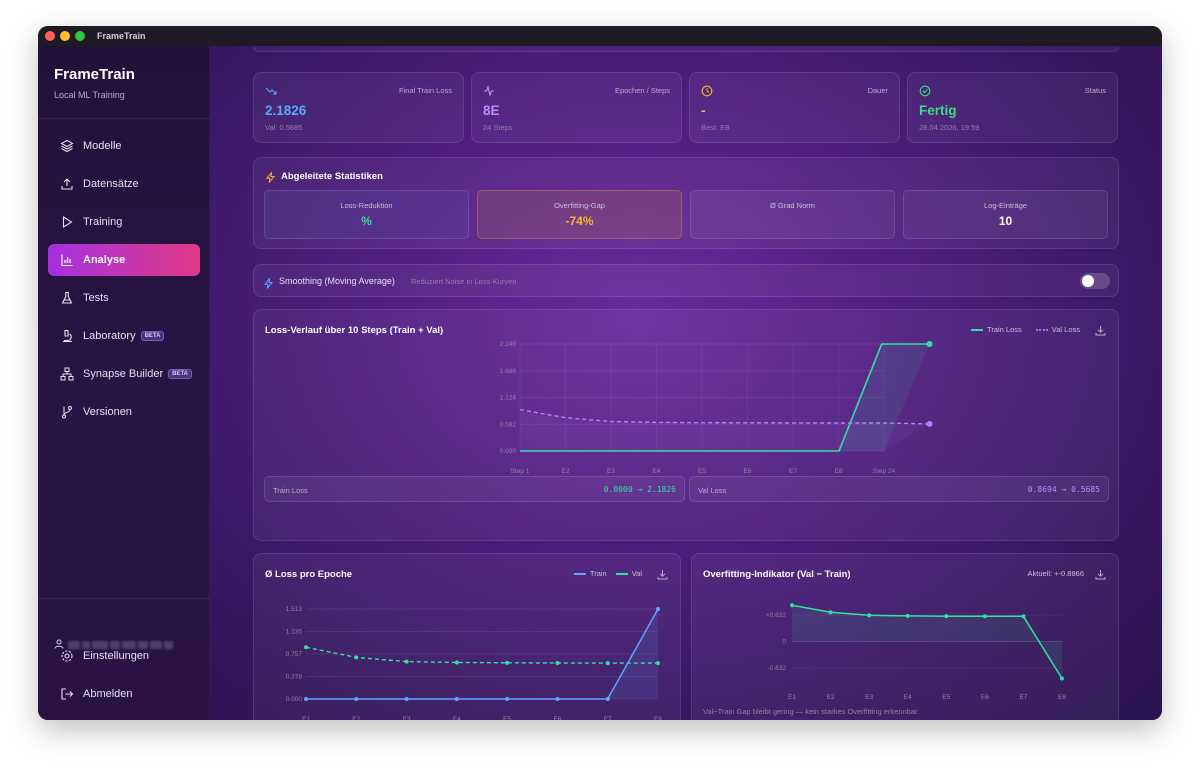  Describe the element at coordinates (294, 632) in the screenshot. I see `y-tick-label: 1.135` at that location.